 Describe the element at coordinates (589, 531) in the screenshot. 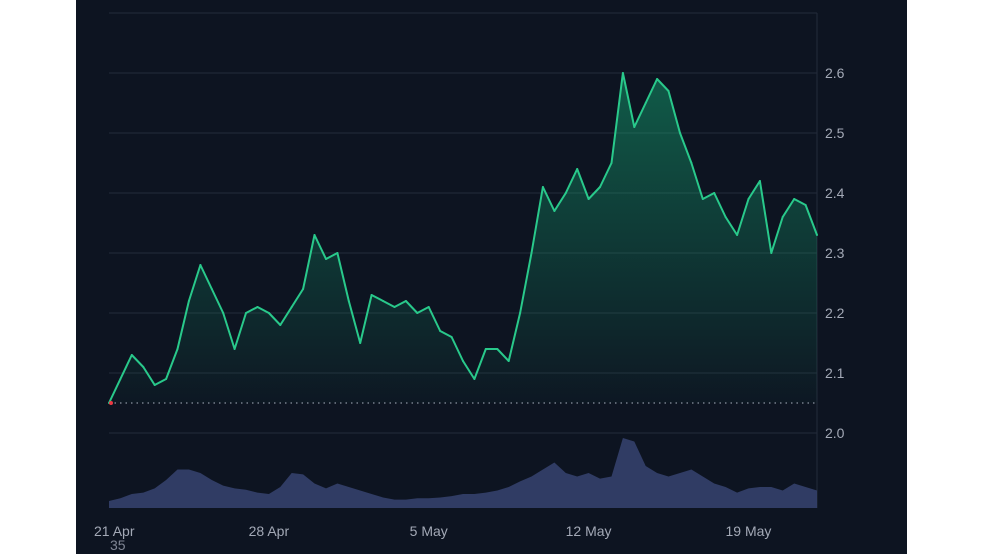

I see `x-tick-label: 12 May` at that location.